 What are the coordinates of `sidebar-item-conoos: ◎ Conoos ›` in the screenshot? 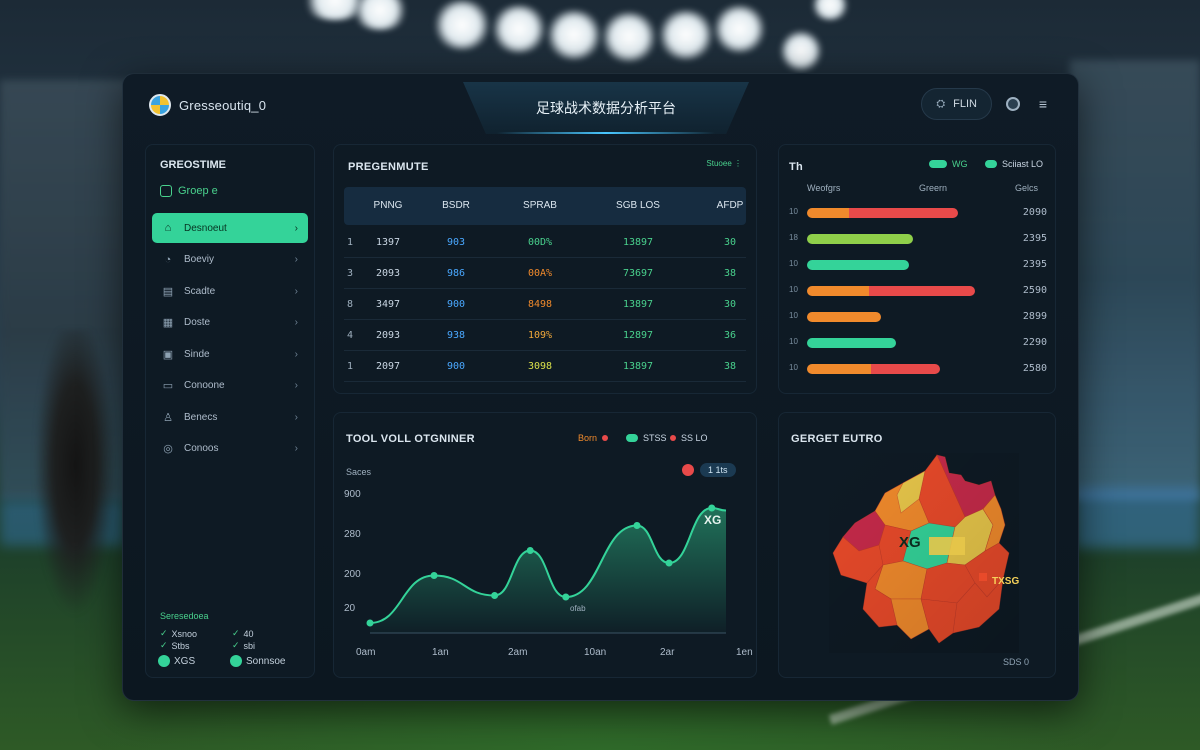 It's located at (230, 449).